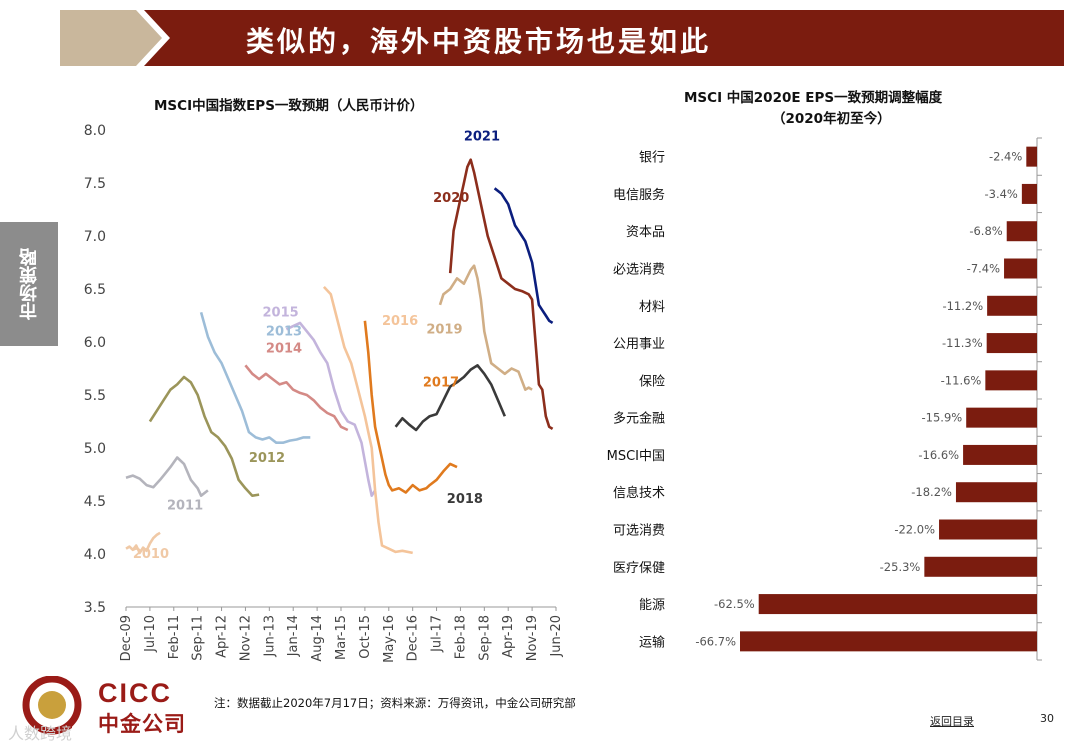  What do you see at coordinates (1047, 718) in the screenshot?
I see `page-number: 30` at bounding box center [1047, 718].